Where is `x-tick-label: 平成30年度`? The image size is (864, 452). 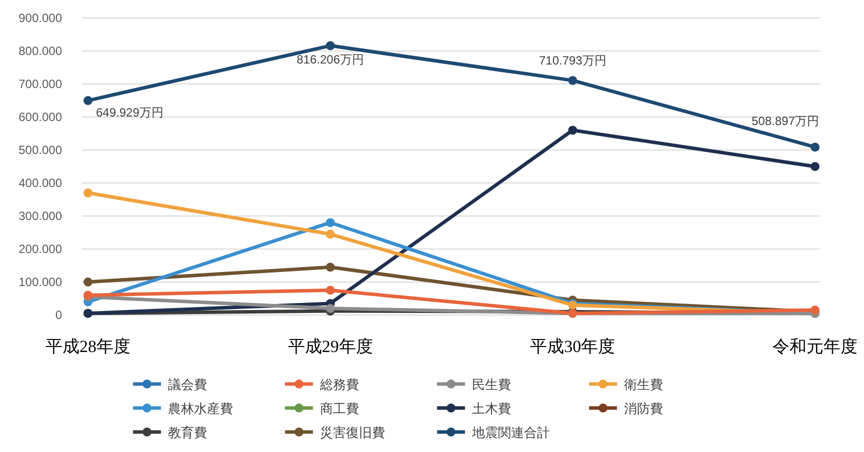 x-tick-label: 平成30年度 is located at coordinates (573, 346).